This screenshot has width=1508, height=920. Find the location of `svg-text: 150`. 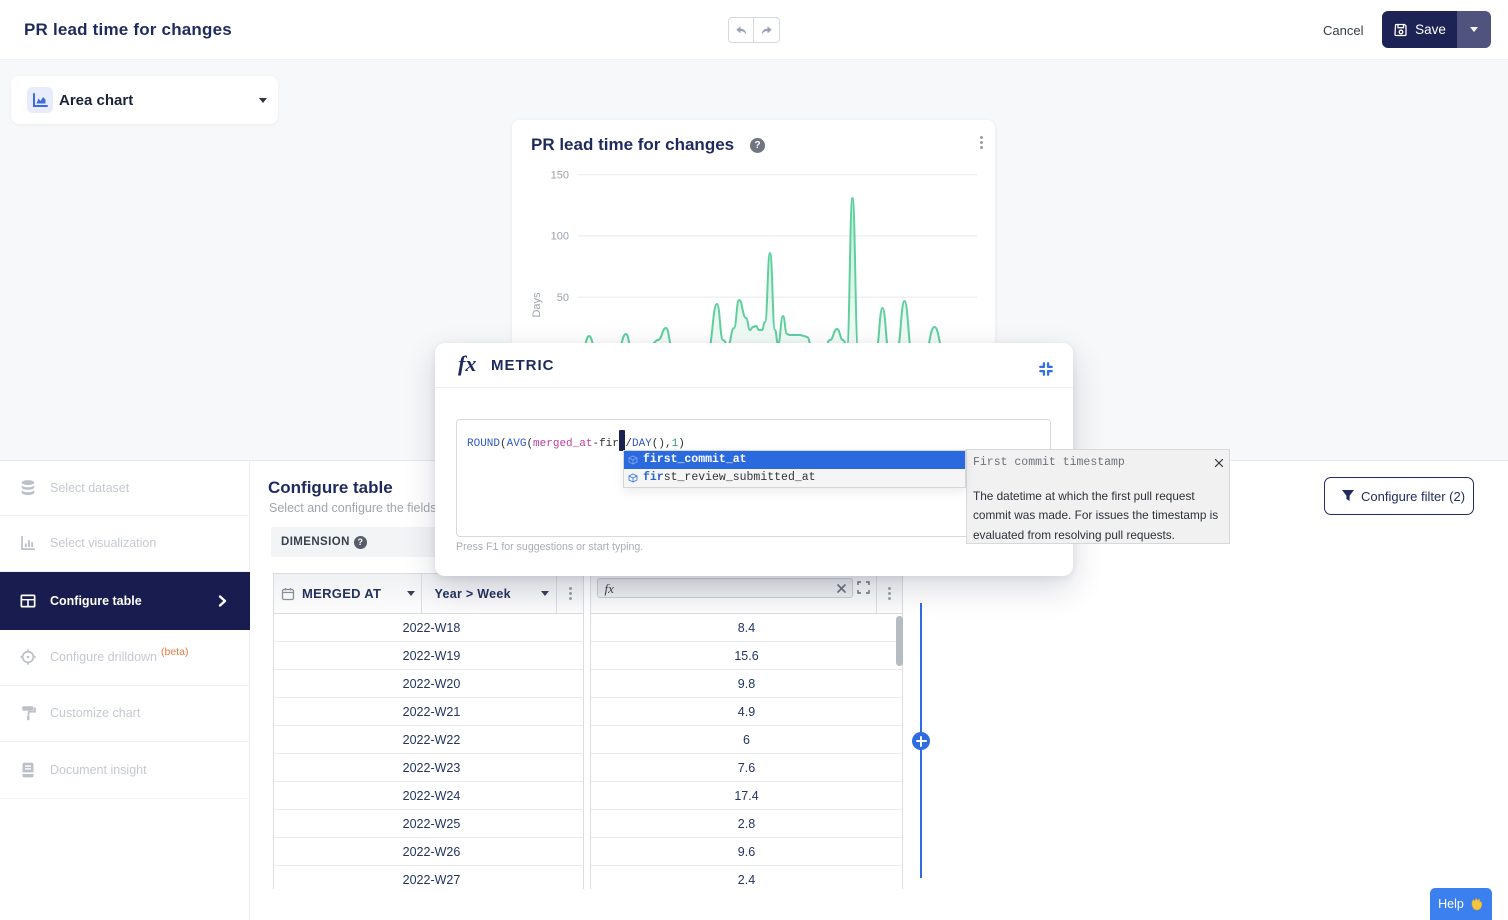

svg-text: 150 is located at coordinates (560, 176).